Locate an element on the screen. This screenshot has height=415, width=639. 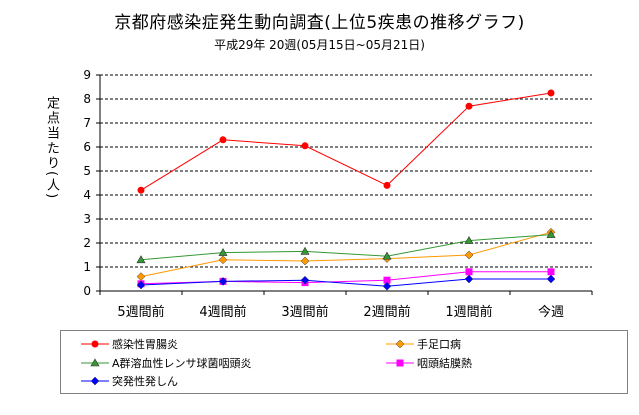
chart-legend: 感染性胃腸炎 手足口病 A群溶血性レンサ球菌咽頭炎 咽頭結膜熱突発性発しん is located at coordinates (344, 362).